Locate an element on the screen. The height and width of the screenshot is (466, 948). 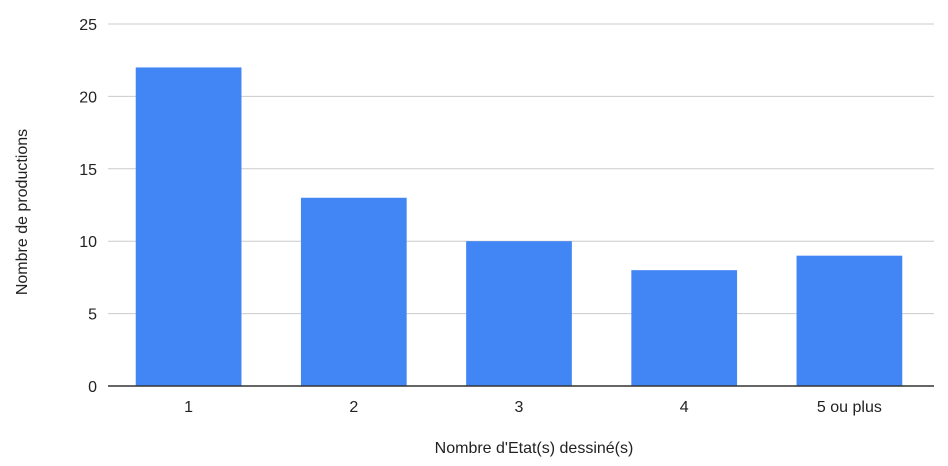
x-tick-label: 5 ou plus is located at coordinates (849, 407).